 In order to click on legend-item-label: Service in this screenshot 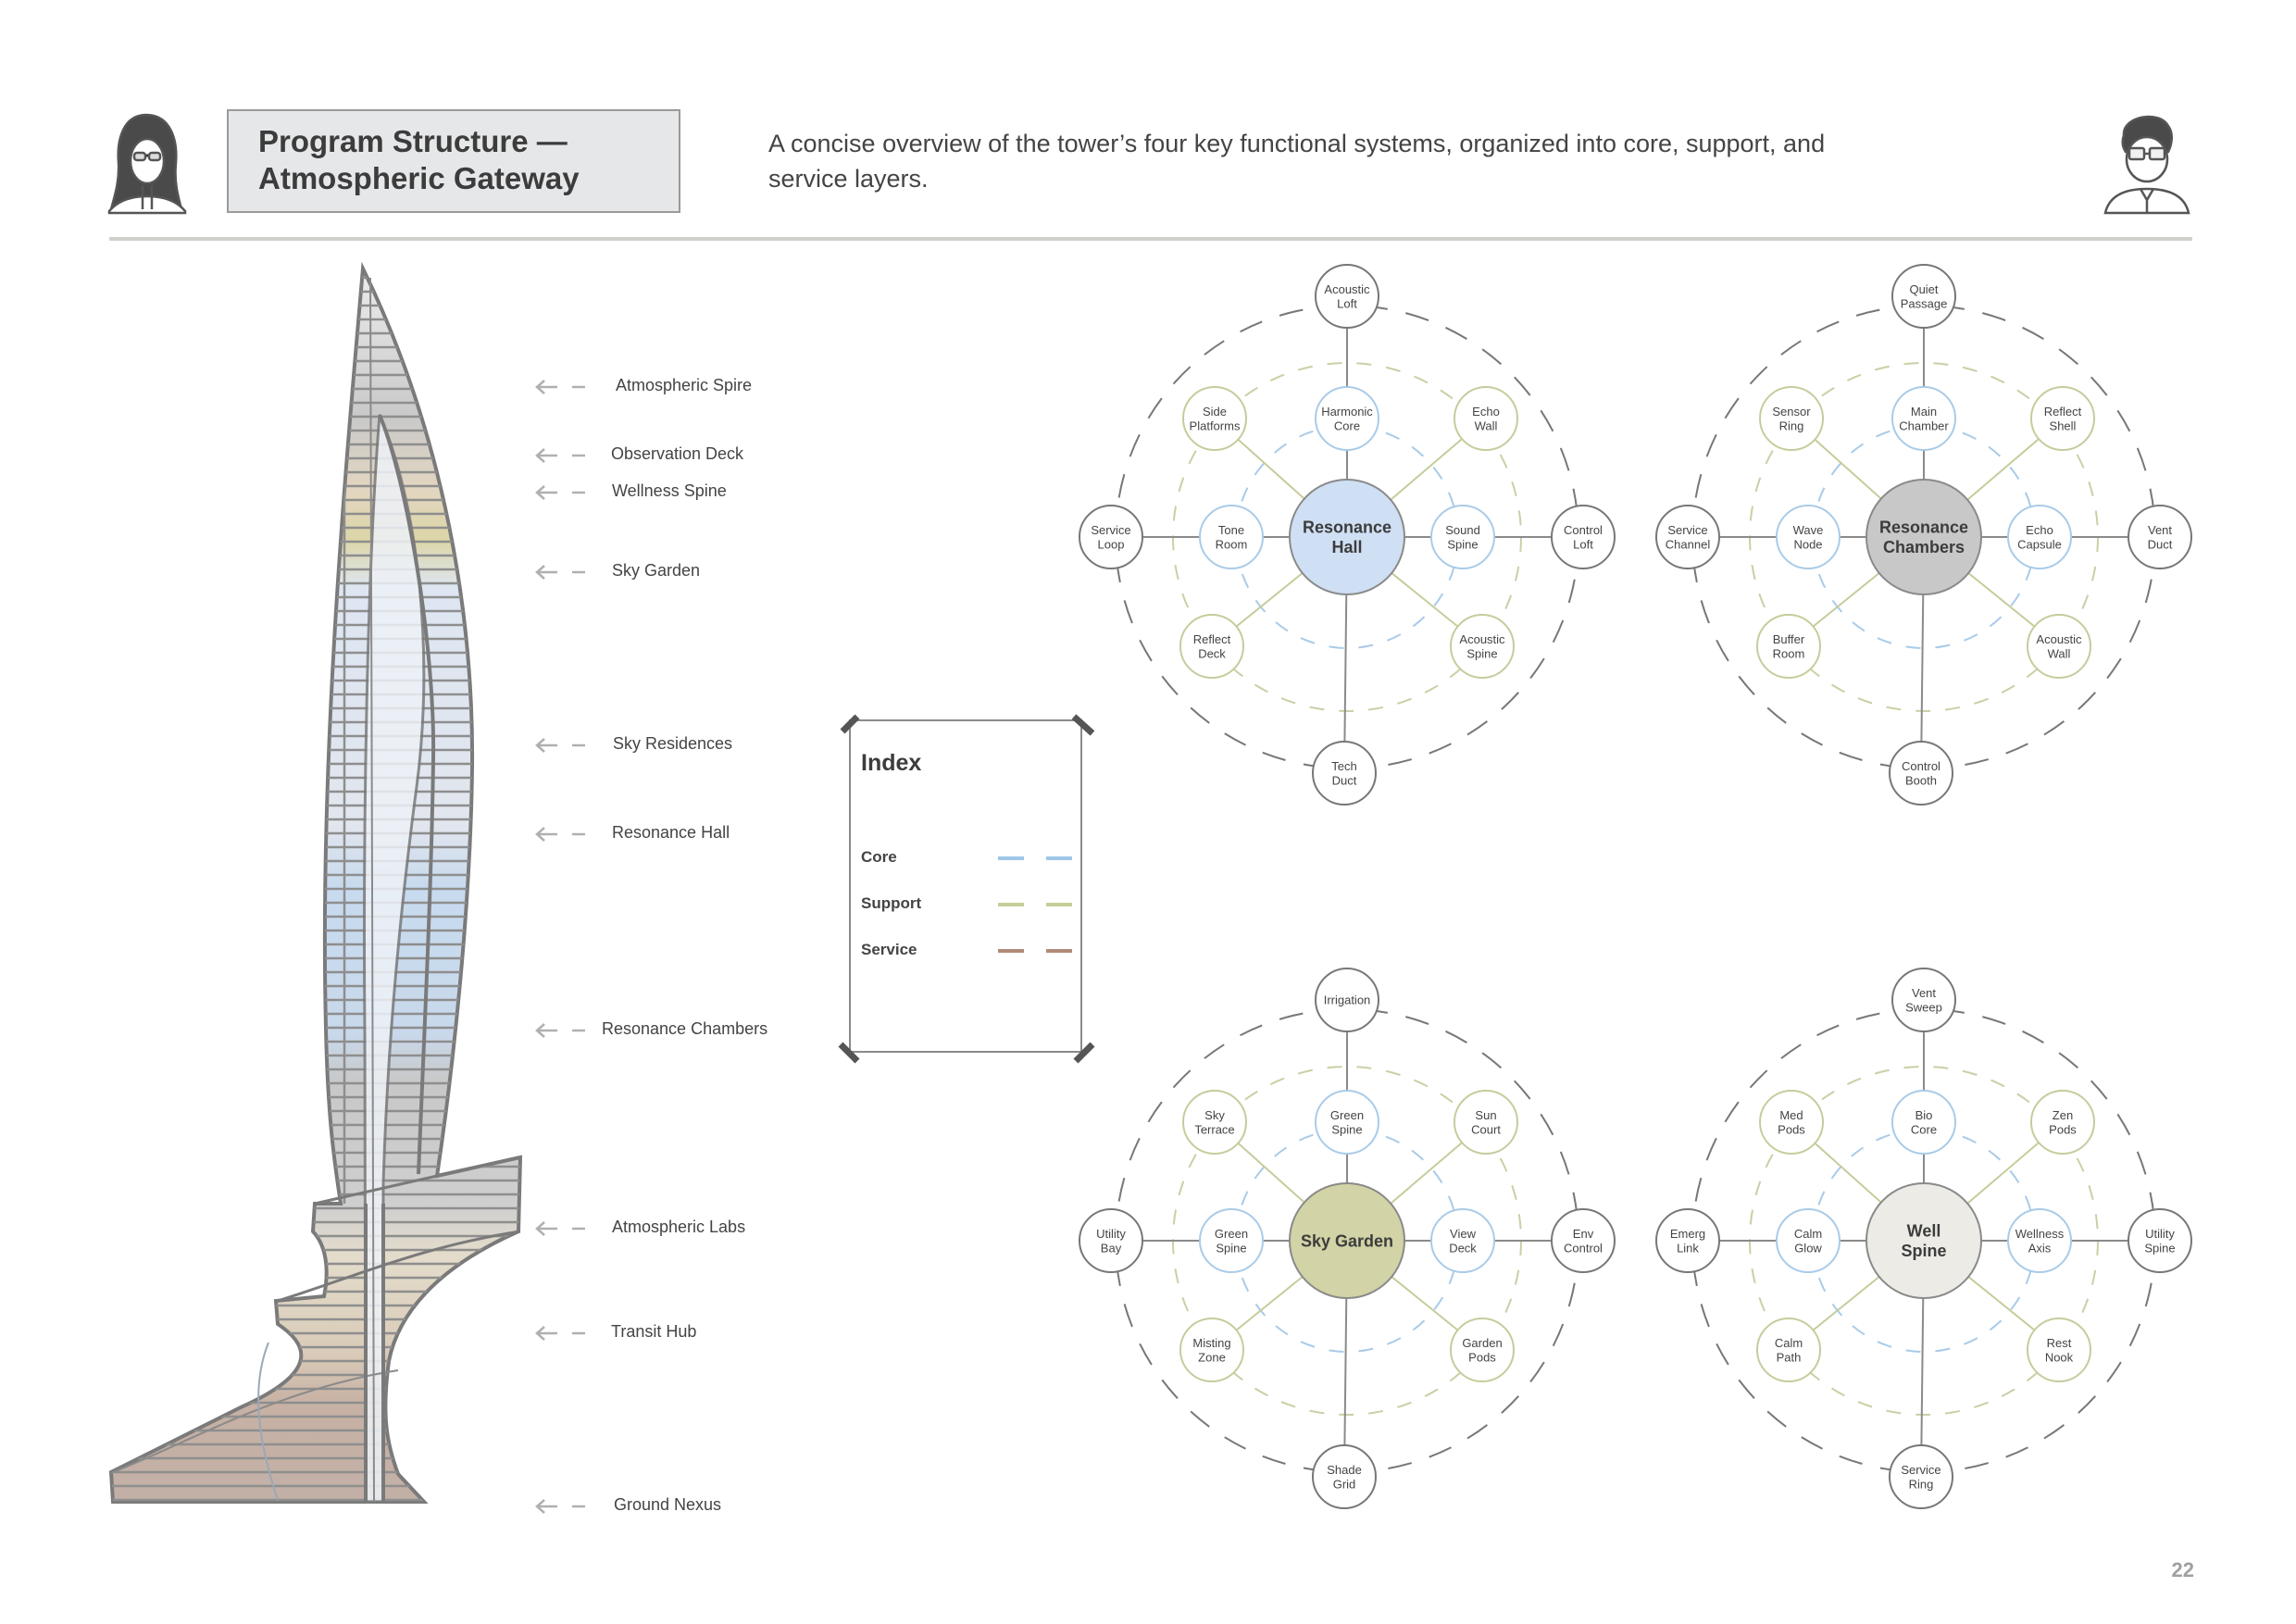, I will do `click(889, 949)`.